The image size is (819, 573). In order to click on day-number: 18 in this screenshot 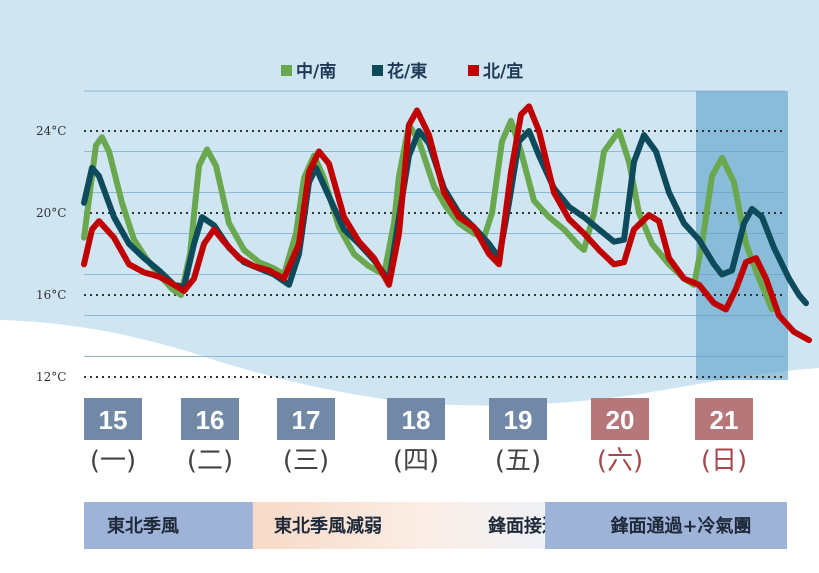, I will do `click(416, 420)`.